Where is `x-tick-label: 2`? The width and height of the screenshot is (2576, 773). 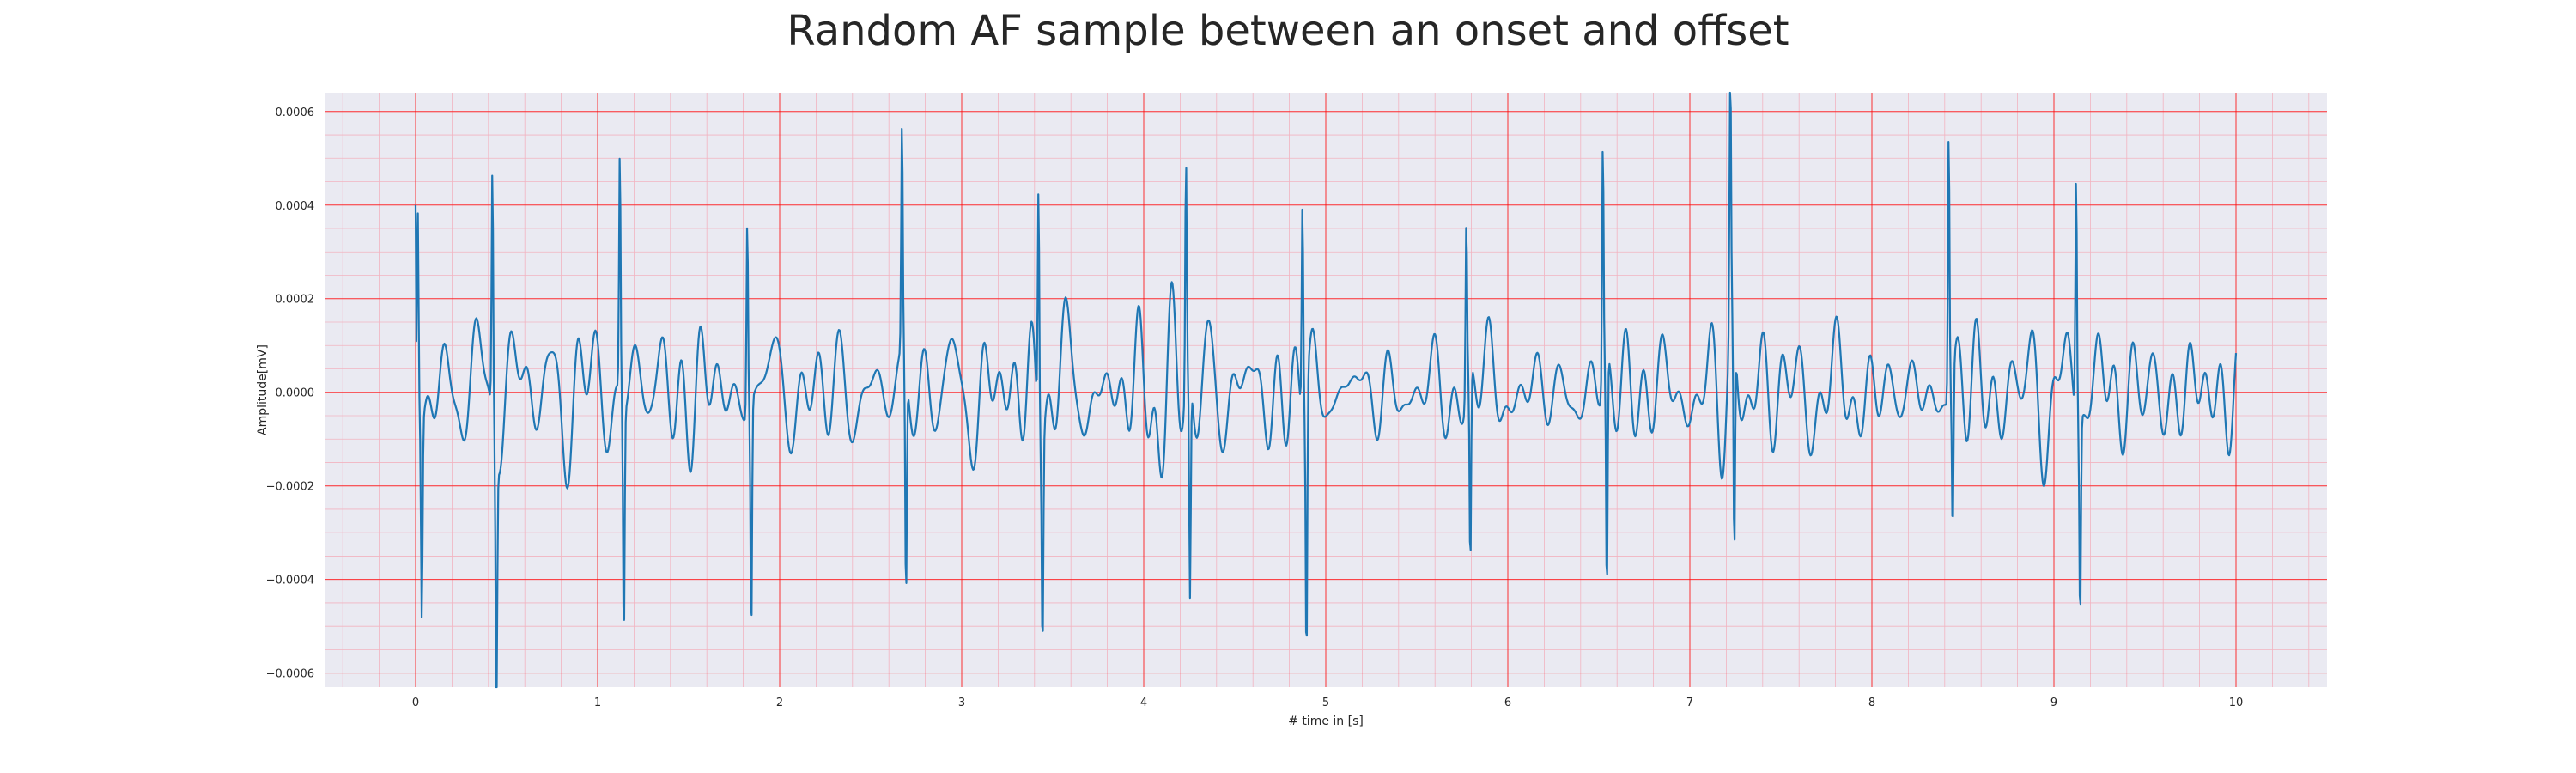
x-tick-label: 2 is located at coordinates (779, 703).